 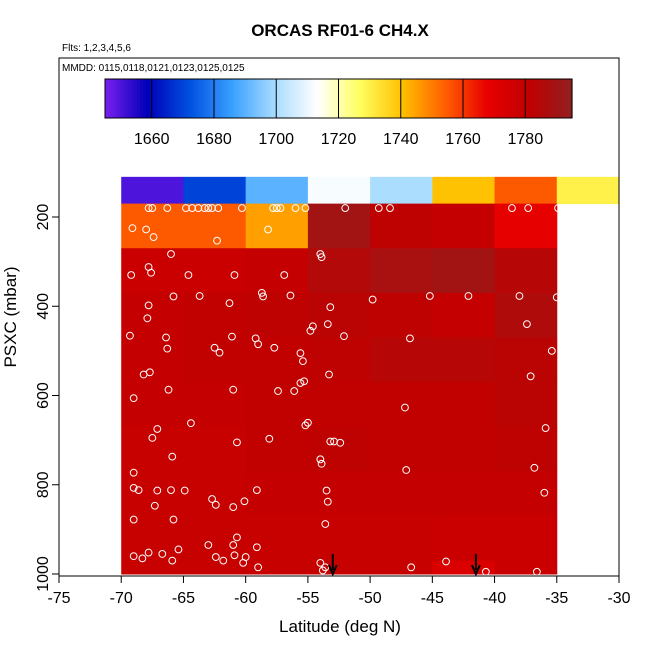 I want to click on x-tick-label: -60, so click(x=245, y=598).